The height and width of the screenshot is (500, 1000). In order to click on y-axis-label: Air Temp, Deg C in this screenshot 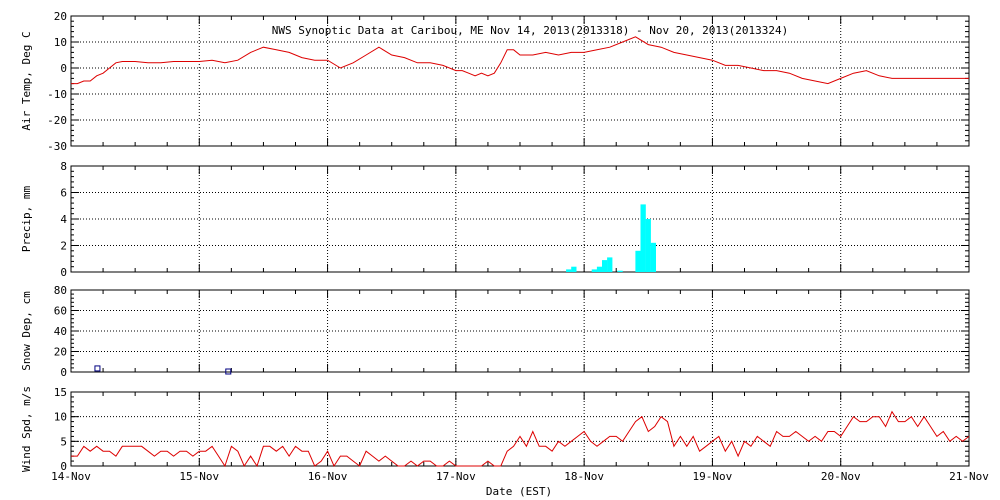, I will do `click(26, 80)`.